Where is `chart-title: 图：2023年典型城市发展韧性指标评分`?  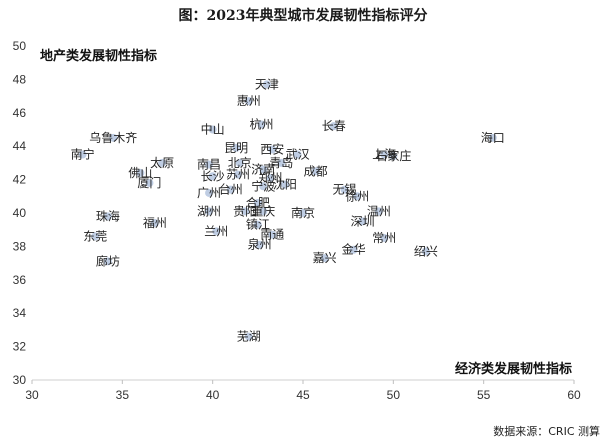
chart-title: 图：2023年典型城市发展韧性指标评分 is located at coordinates (303, 15).